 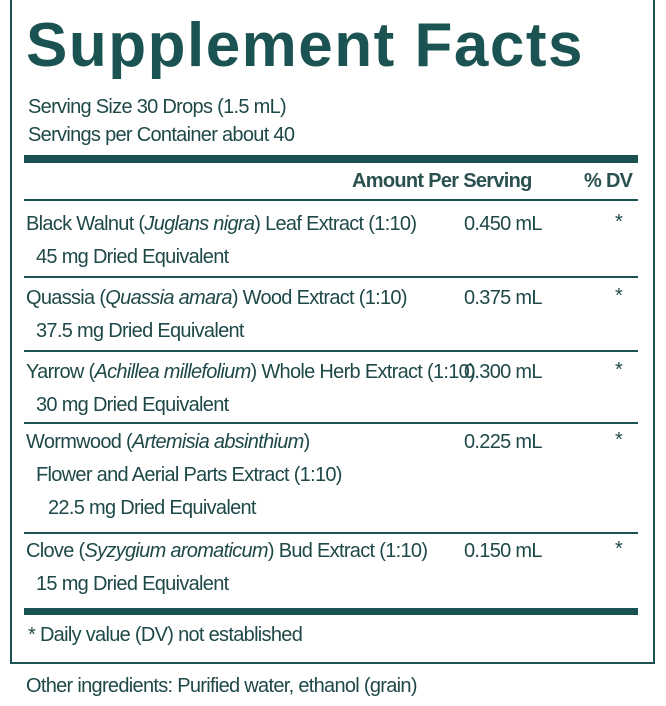 What do you see at coordinates (199, 224) in the screenshot?
I see `latin-name: Juglans nigra` at bounding box center [199, 224].